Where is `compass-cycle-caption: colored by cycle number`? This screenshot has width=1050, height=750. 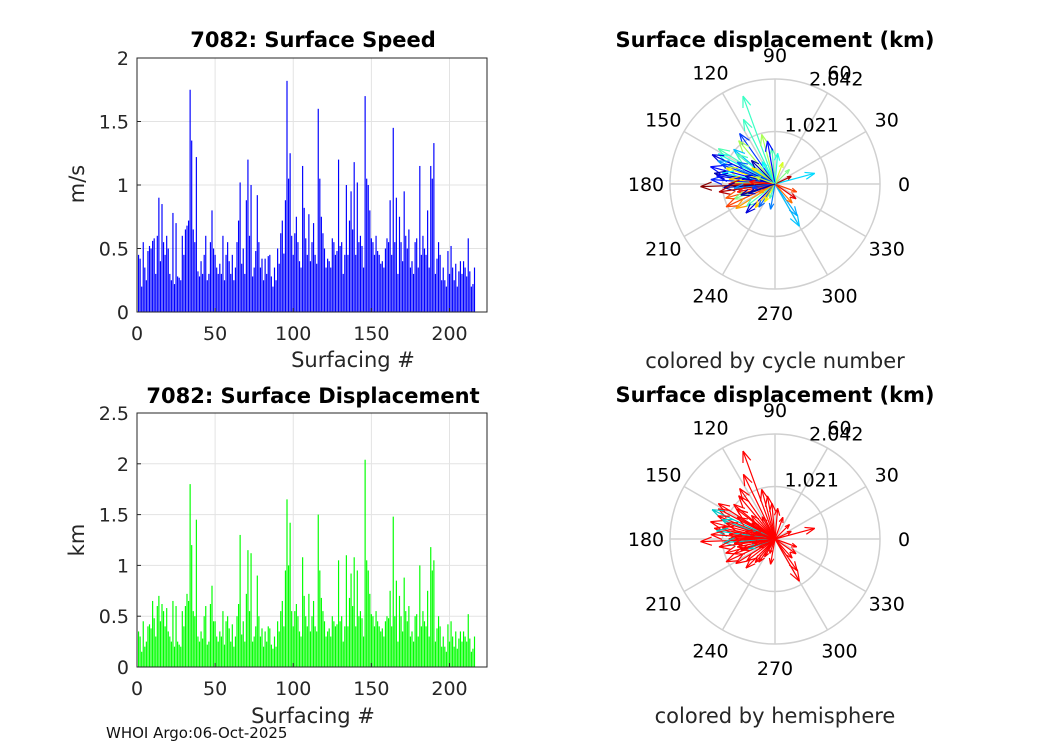
compass-cycle-caption: colored by cycle number is located at coordinates (775, 361).